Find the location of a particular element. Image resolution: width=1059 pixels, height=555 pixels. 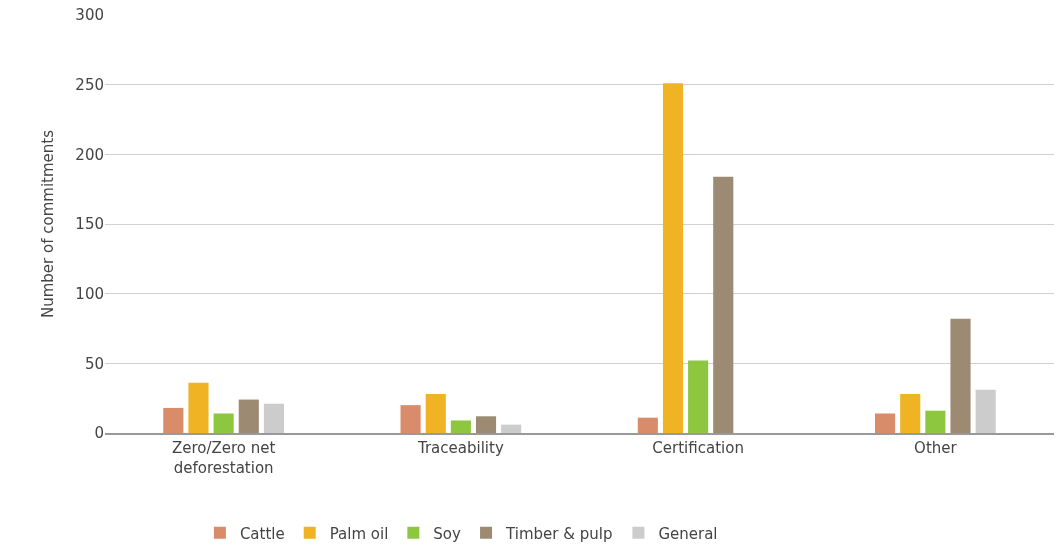

y-tick-label: 250 is located at coordinates (89, 84).